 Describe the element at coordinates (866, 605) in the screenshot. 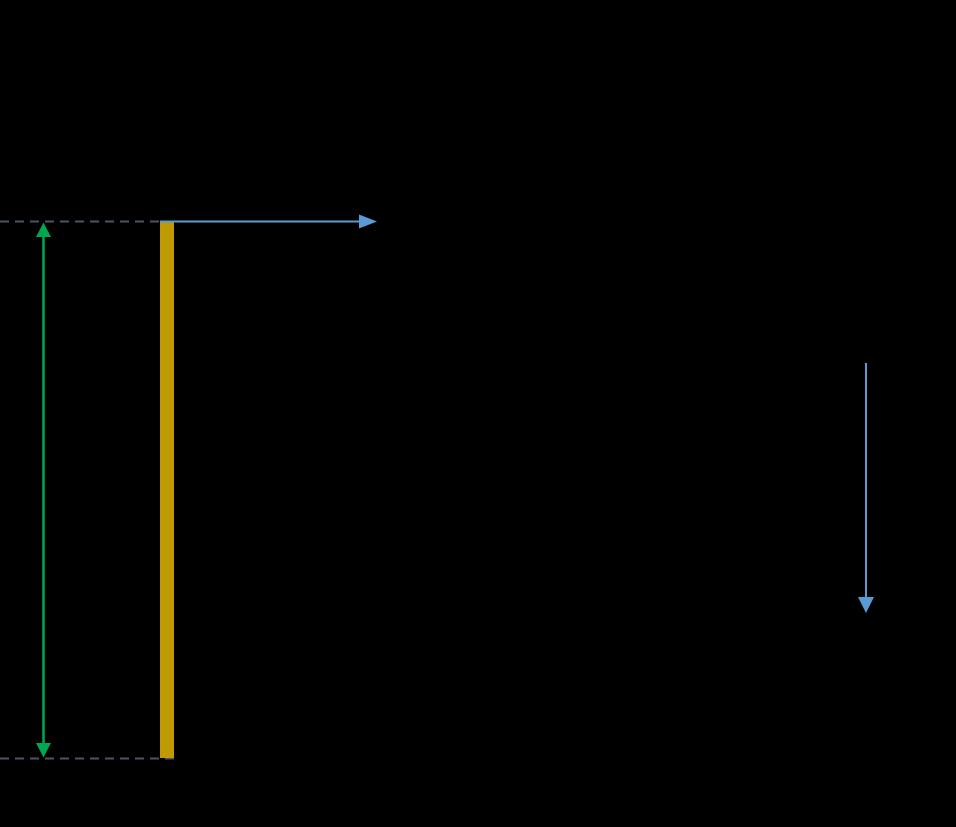

I see `vertical-drop-arrow-head-icon` at that location.